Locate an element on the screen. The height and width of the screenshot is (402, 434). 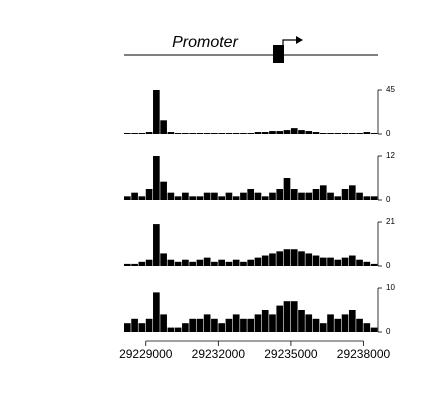
y-tick-label: 45 is located at coordinates (390, 89).